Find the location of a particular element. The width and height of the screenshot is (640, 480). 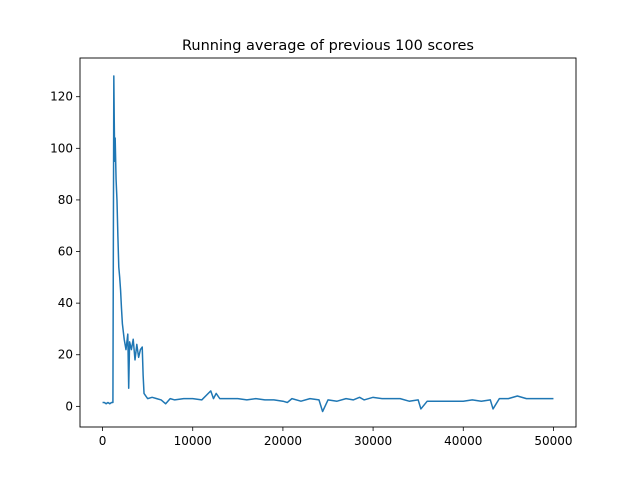

x-tick-label: 10000 is located at coordinates (193, 441).